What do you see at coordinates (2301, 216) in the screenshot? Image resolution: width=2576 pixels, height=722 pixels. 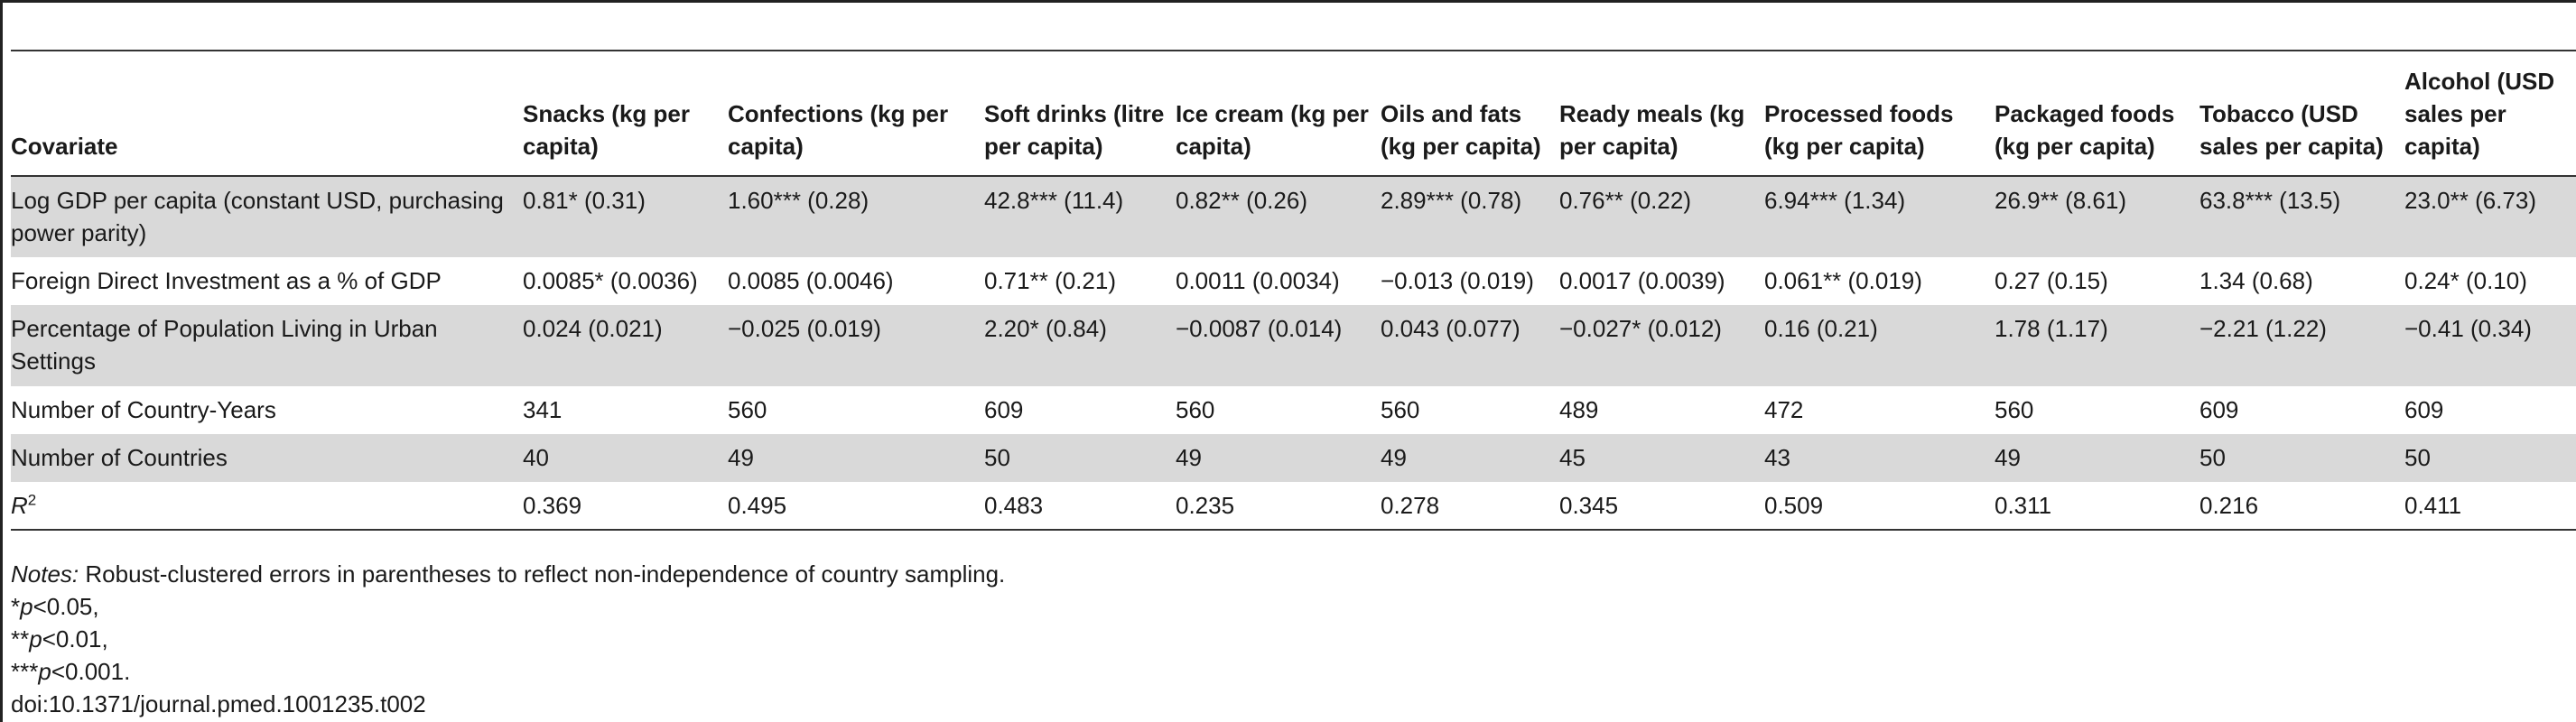 I see `table-cell: 63.8*** (13.5)` at bounding box center [2301, 216].